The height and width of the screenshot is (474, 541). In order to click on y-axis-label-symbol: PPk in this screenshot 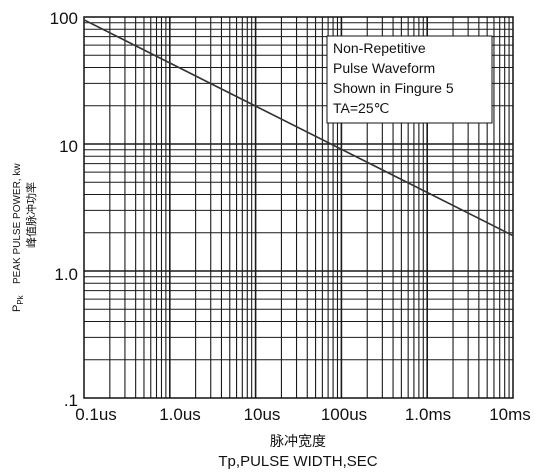, I will do `click(18, 303)`.